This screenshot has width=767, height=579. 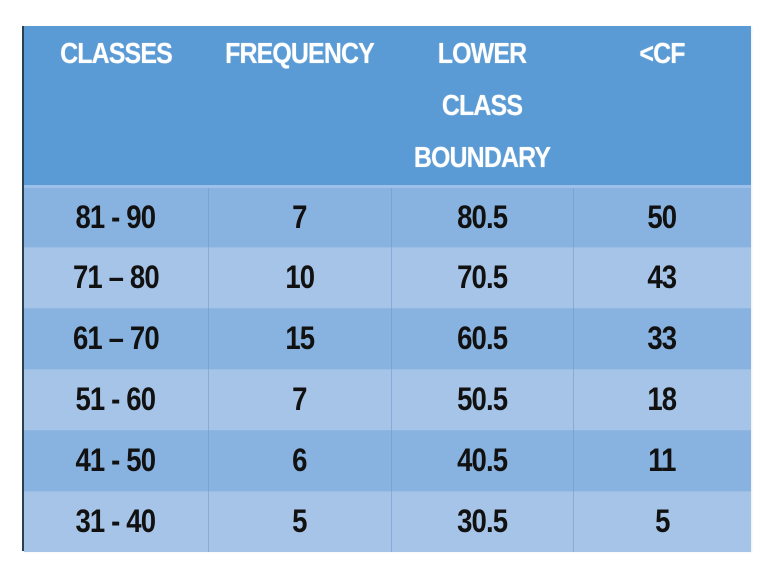 What do you see at coordinates (661, 216) in the screenshot?
I see `cell-less-than-cf: 50` at bounding box center [661, 216].